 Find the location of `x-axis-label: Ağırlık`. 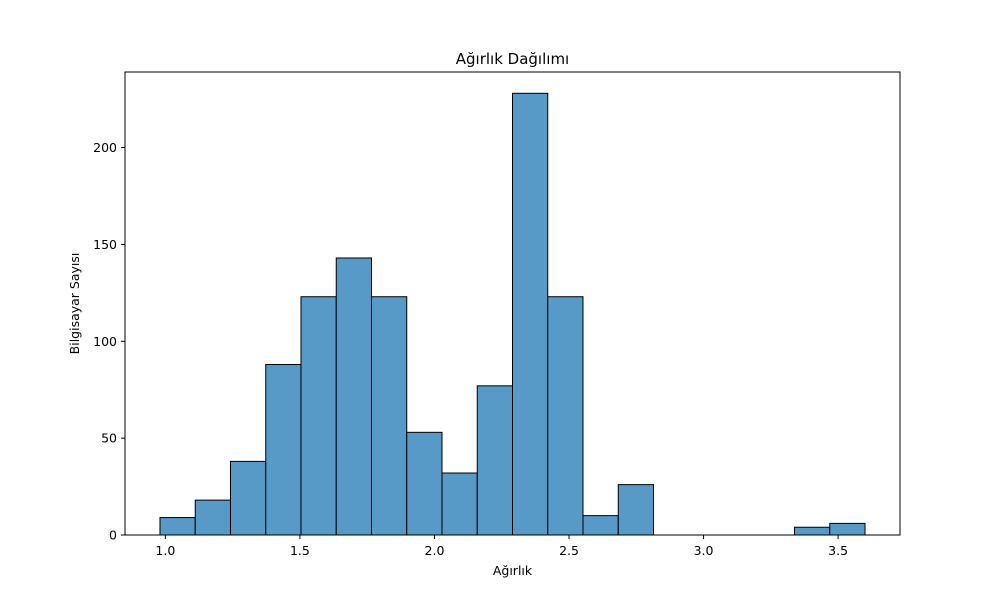

x-axis-label: Ağırlık is located at coordinates (513, 570).